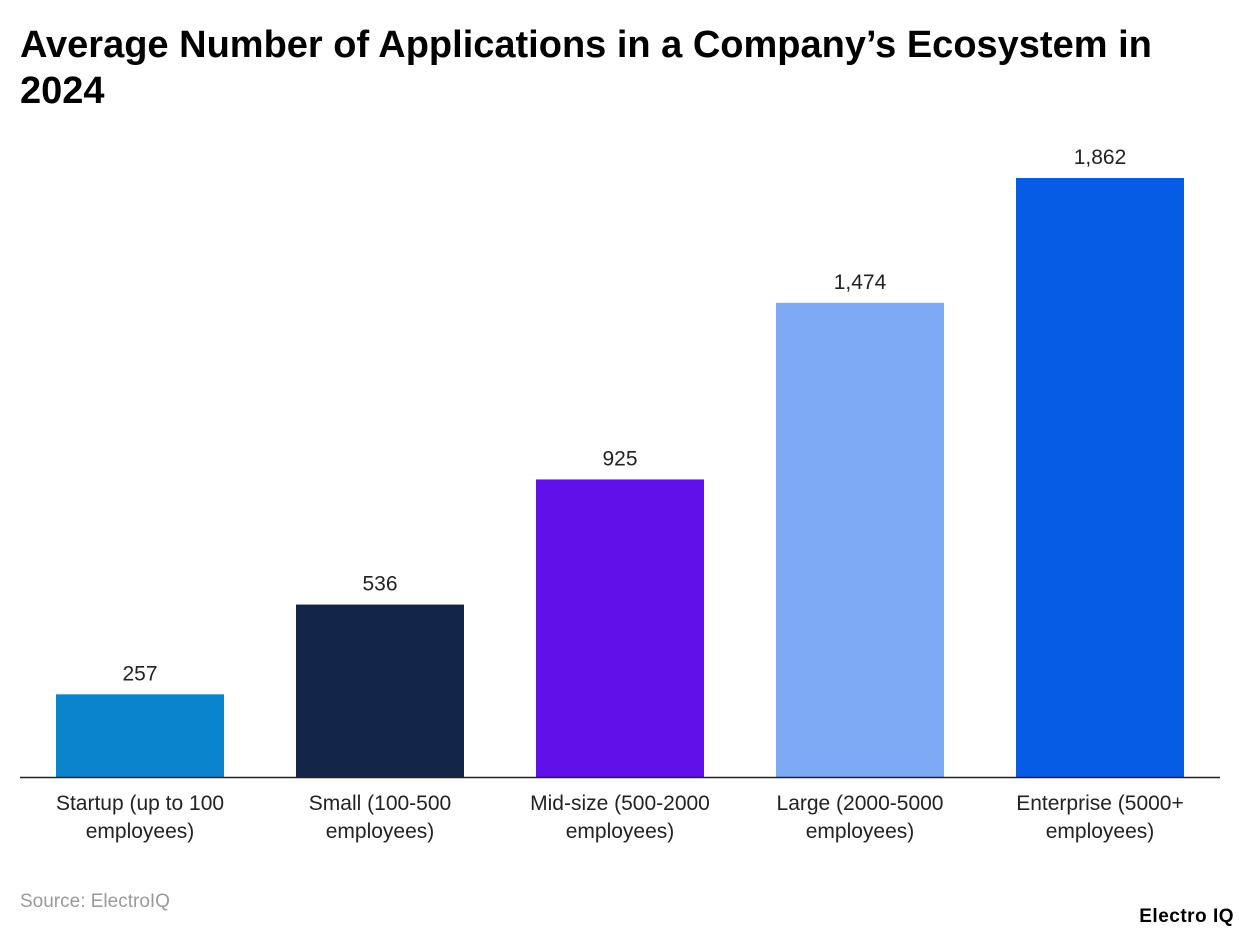  Describe the element at coordinates (140, 803) in the screenshot. I see `x-tick-label: Startup (up to 100` at that location.